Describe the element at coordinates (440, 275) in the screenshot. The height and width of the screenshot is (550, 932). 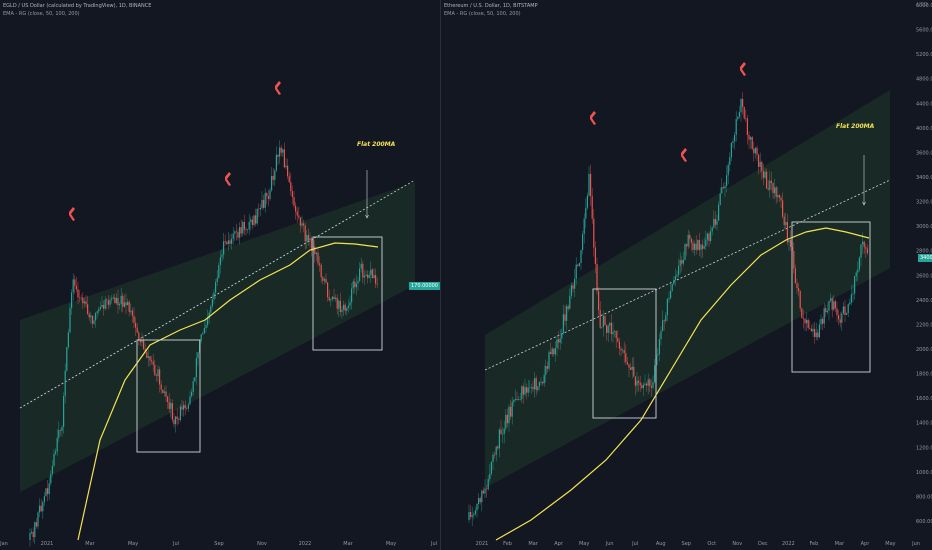
I see `panel-divider` at that location.